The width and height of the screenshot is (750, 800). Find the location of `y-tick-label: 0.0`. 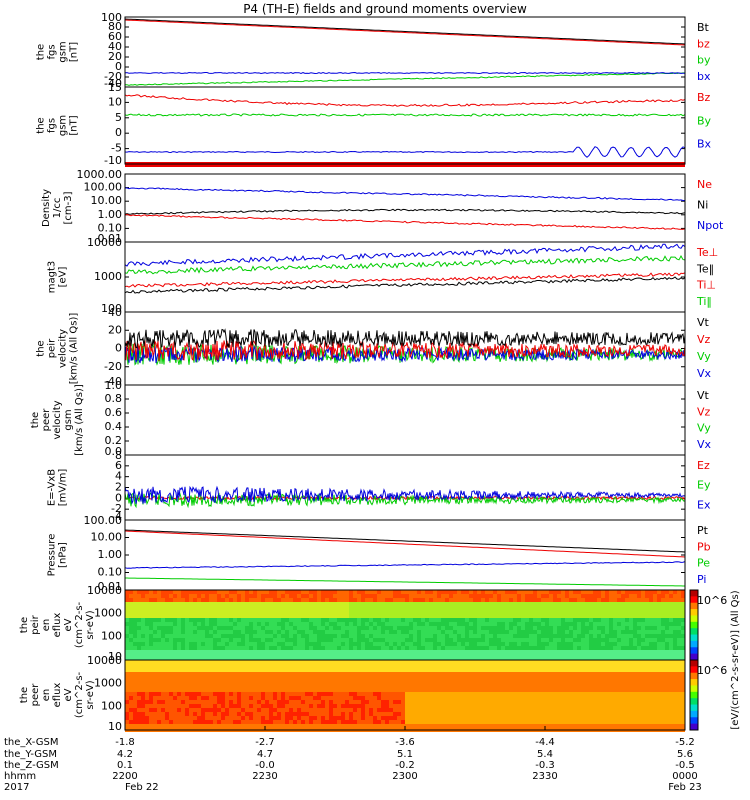

y-tick-label: 0.0 is located at coordinates (114, 451).